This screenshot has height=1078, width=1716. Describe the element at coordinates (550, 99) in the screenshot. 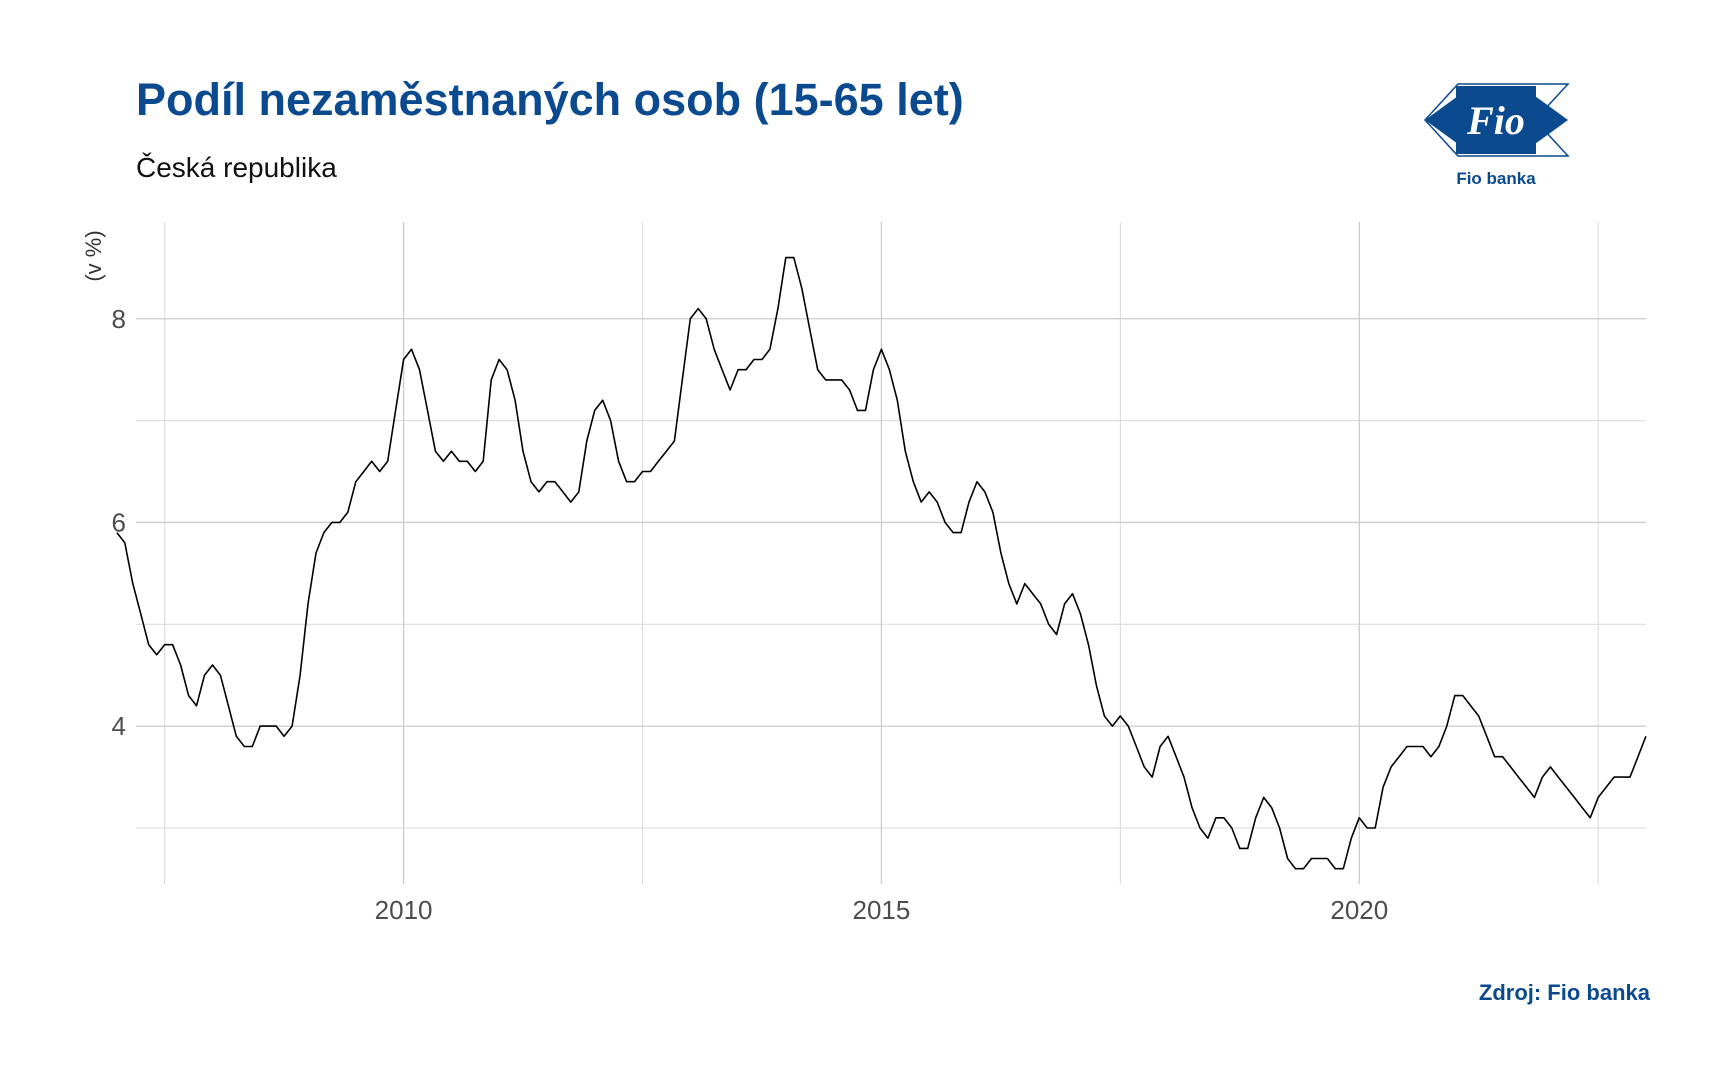

I see `chart-title: Podíl nezaměstnaných osob (15-65 let)` at that location.